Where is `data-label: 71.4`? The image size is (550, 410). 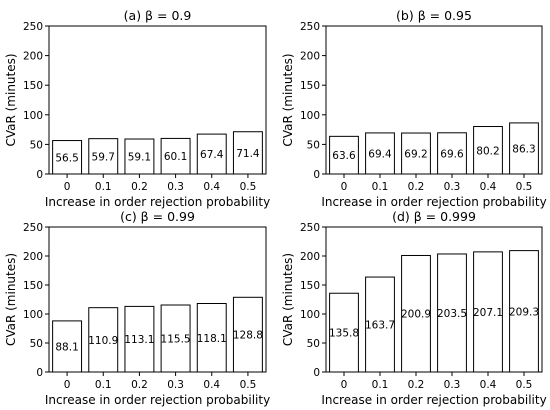
data-label: 71.4 is located at coordinates (248, 154).